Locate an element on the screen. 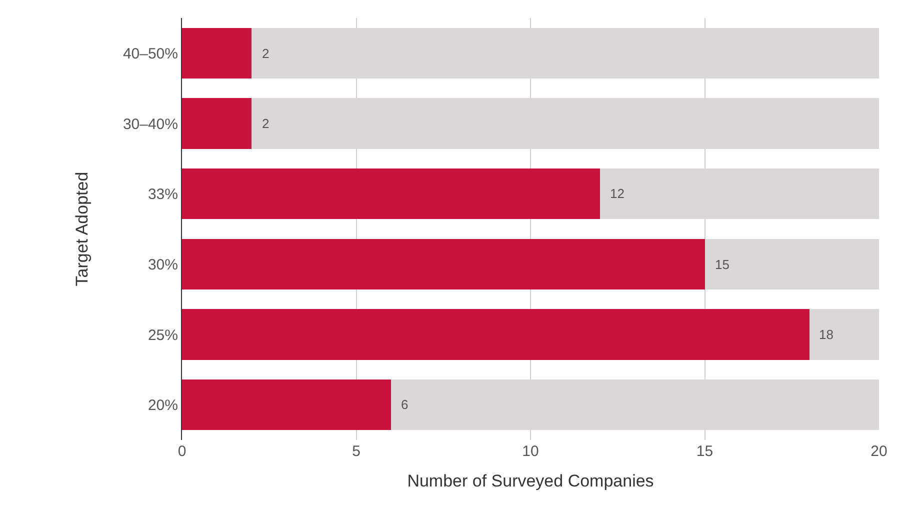  y-tick-label: 30–40% is located at coordinates (150, 124).